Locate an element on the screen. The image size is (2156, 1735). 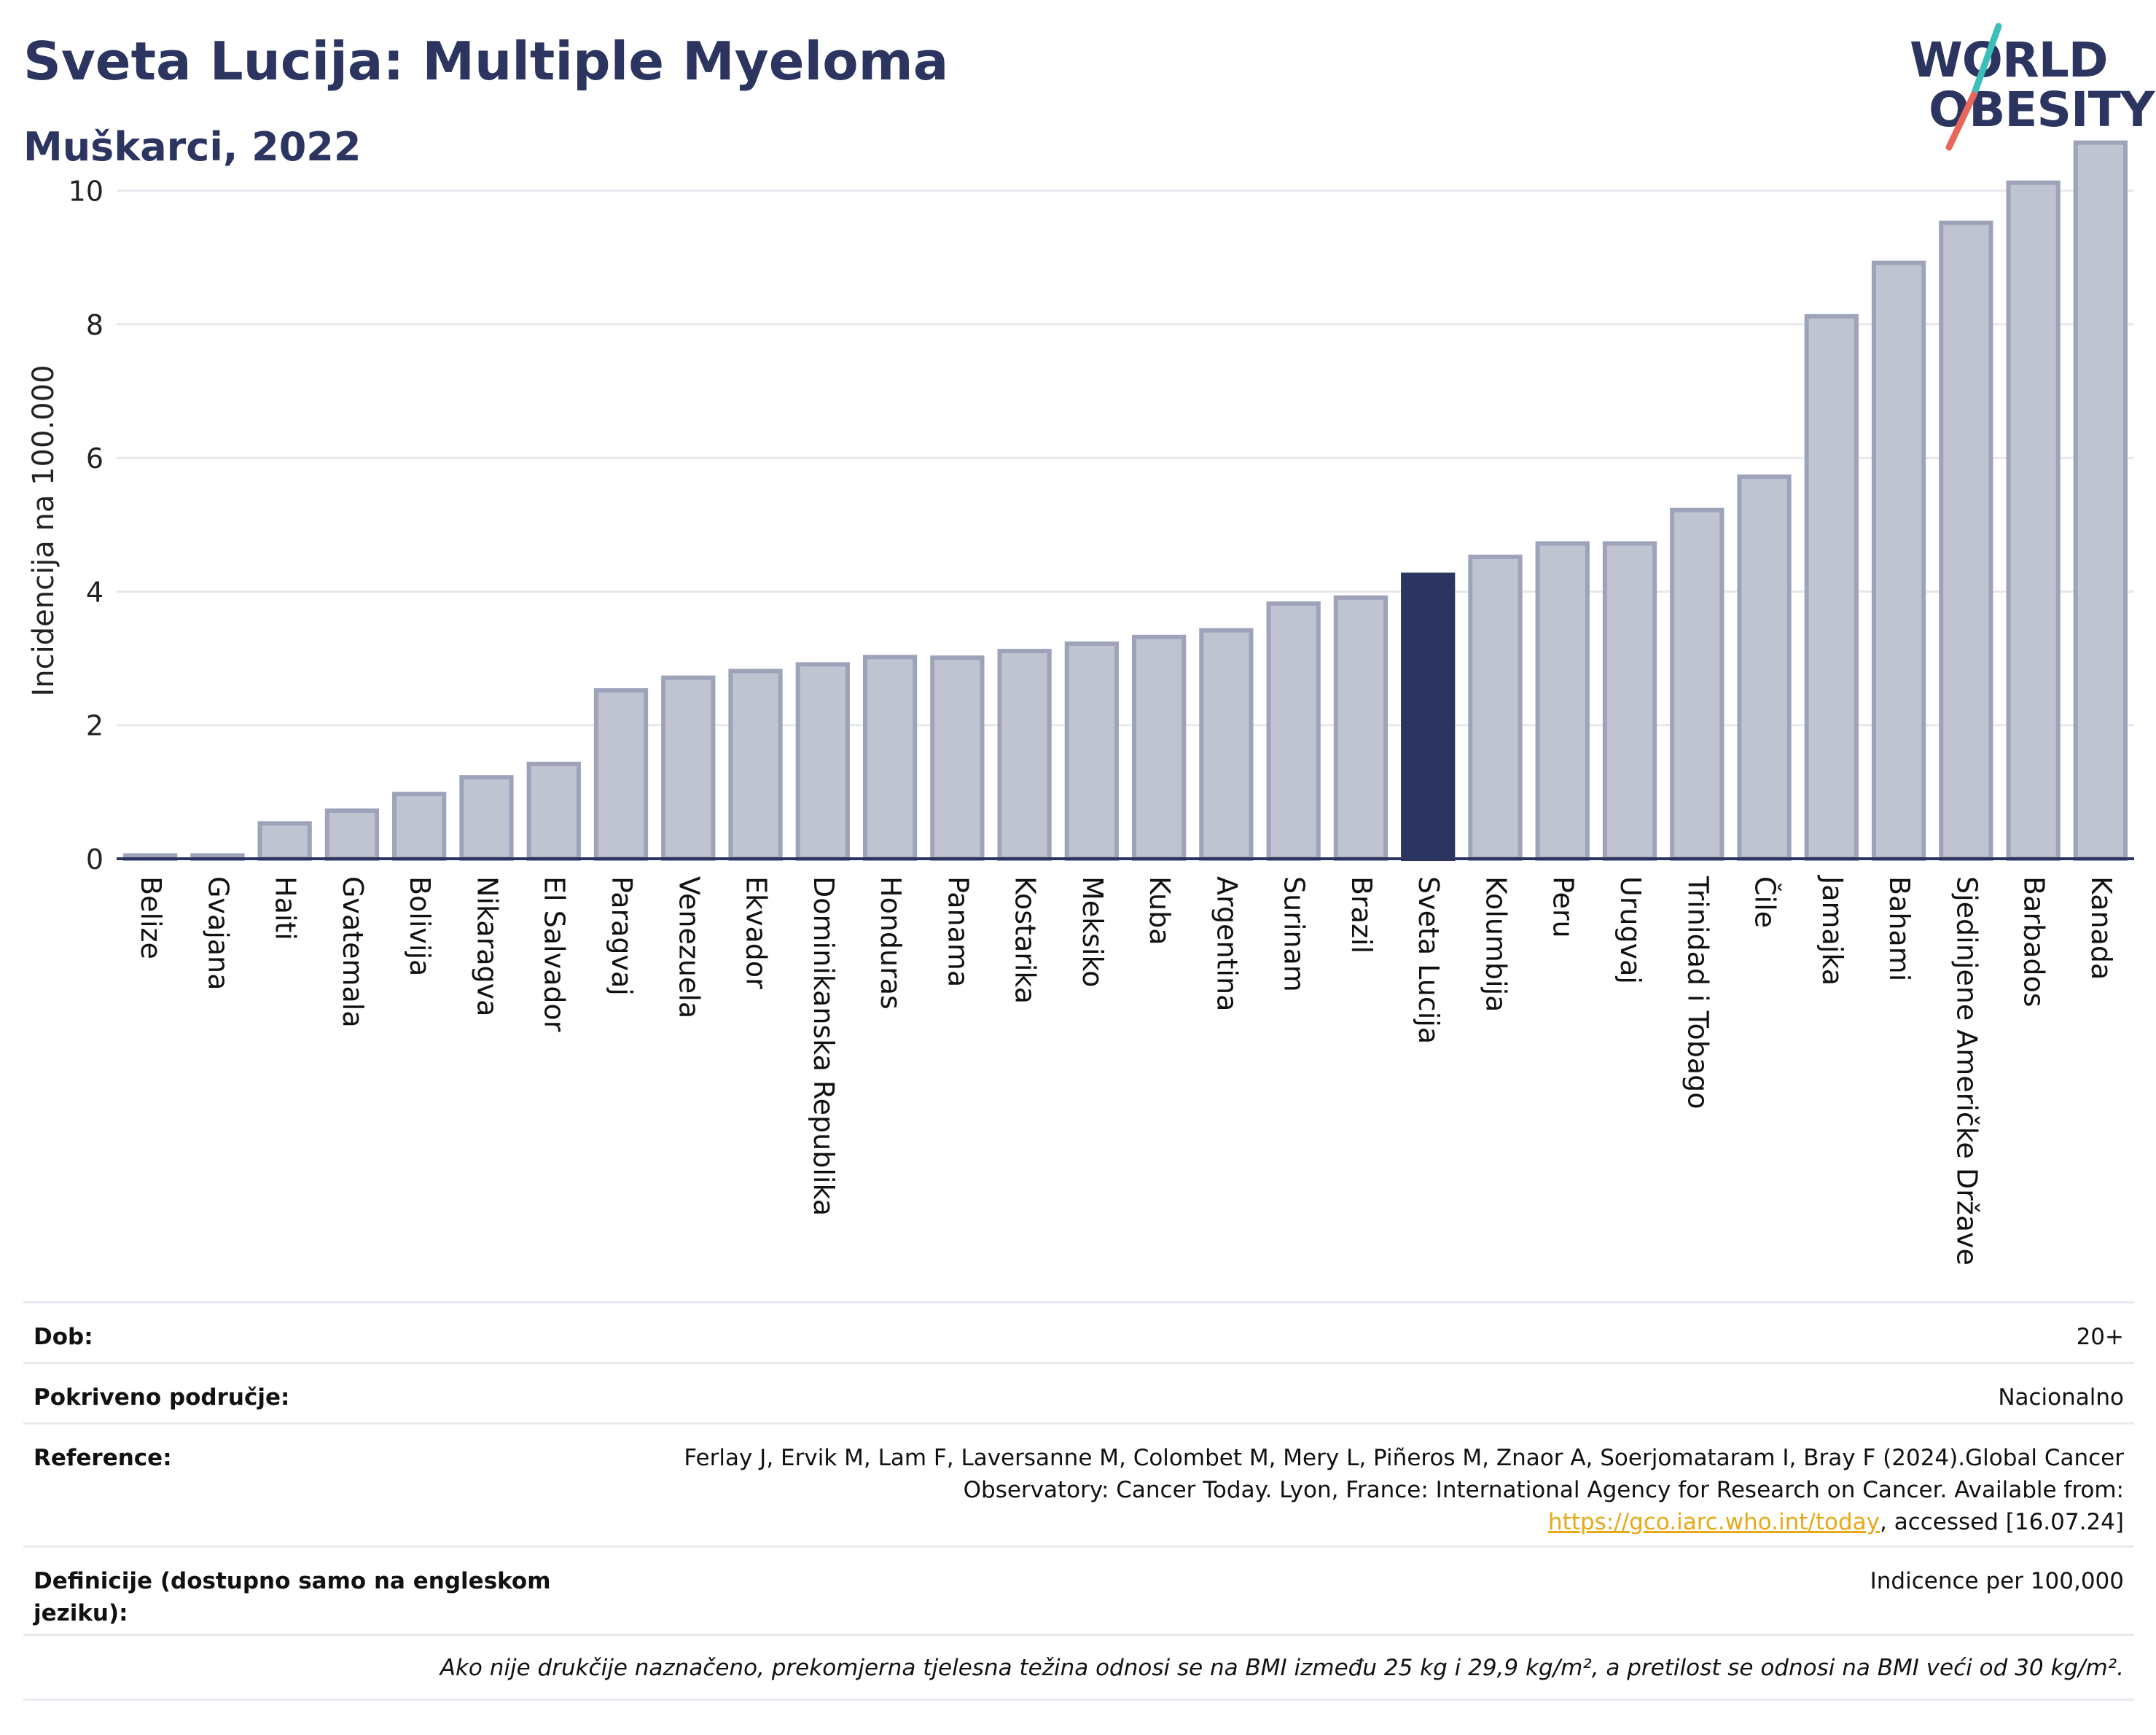
bar-kuba is located at coordinates (1159, 747).